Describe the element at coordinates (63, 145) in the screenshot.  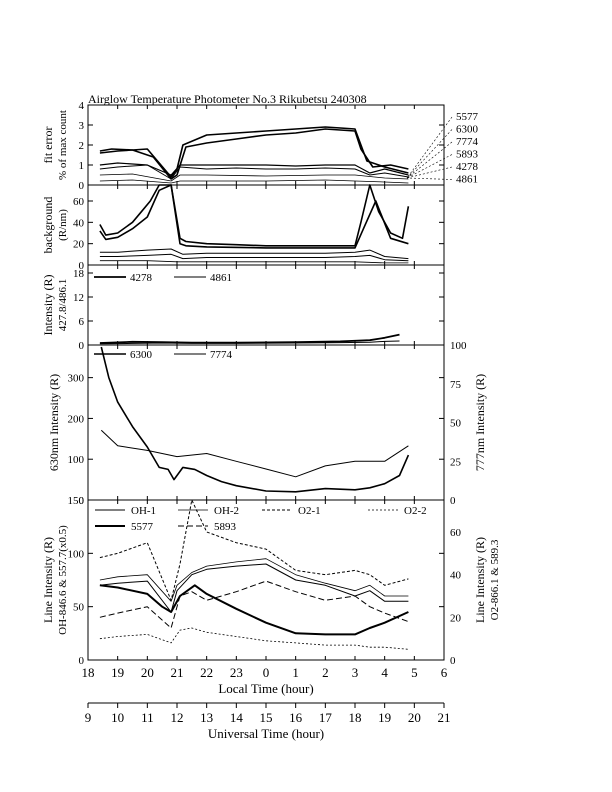
I see `fit_error-ylabel2: % of max count` at that location.